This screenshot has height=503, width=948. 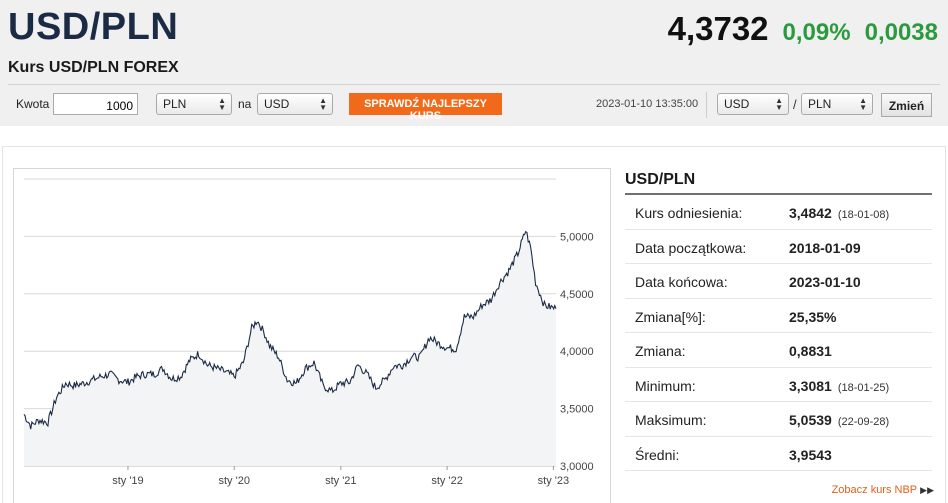 I want to click on stat-value: 2018-01-09, so click(x=825, y=247).